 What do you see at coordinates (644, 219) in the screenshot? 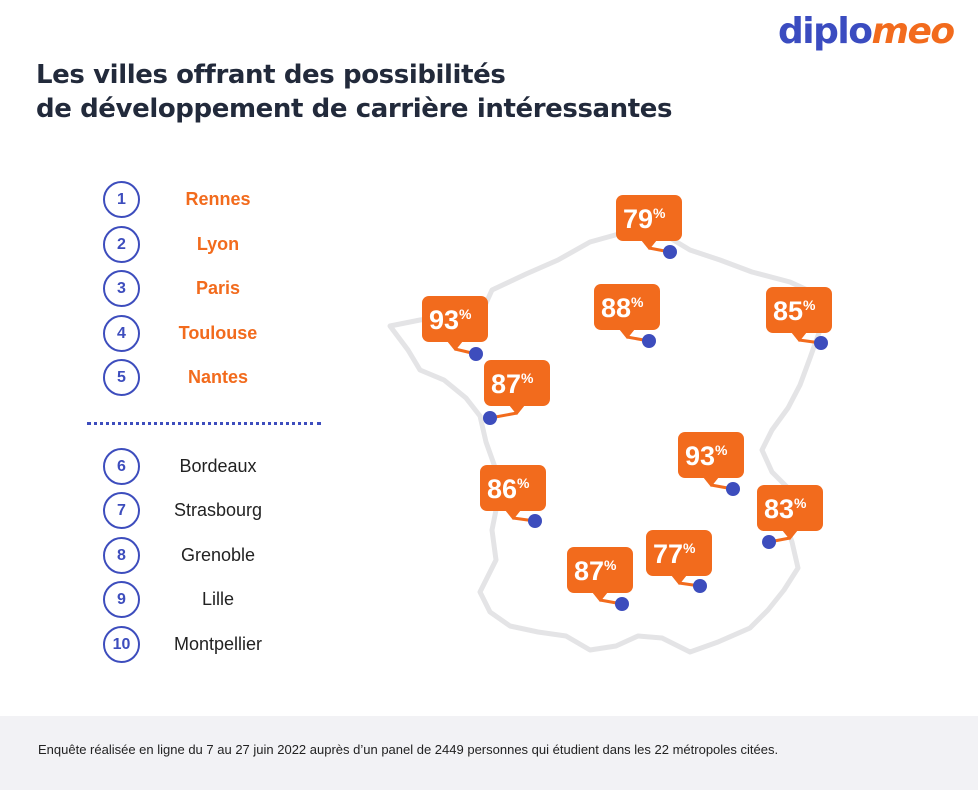
I see `marker-percentage: 79%` at bounding box center [644, 219].